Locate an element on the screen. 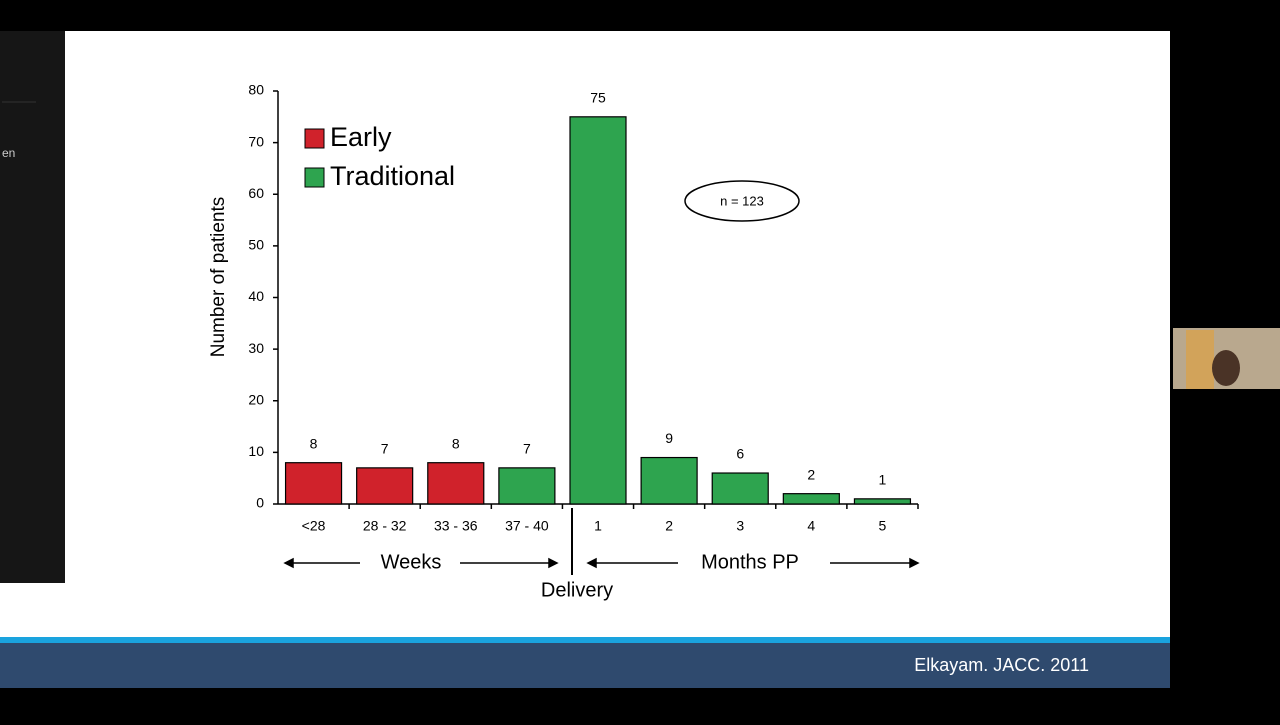 The image size is (1280, 725). y-tick-label: 30 is located at coordinates (256, 348).